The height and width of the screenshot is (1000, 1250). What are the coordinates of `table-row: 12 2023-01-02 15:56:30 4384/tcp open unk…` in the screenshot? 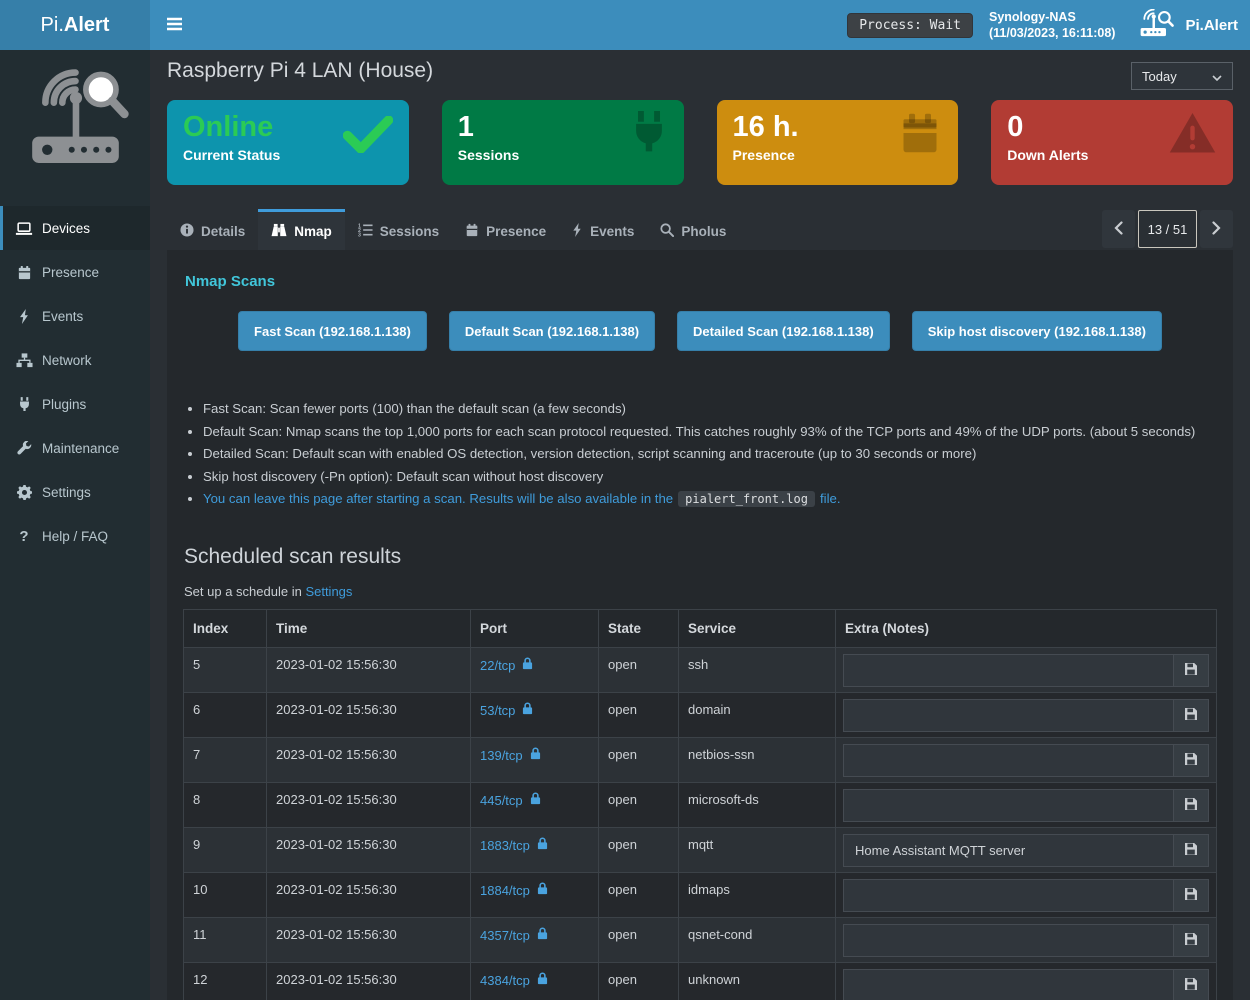 It's located at (700, 981).